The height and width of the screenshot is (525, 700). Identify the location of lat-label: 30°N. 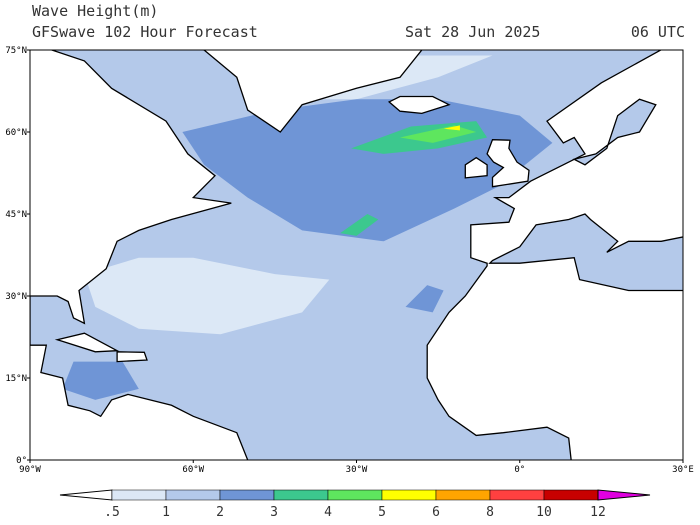
(16, 297).